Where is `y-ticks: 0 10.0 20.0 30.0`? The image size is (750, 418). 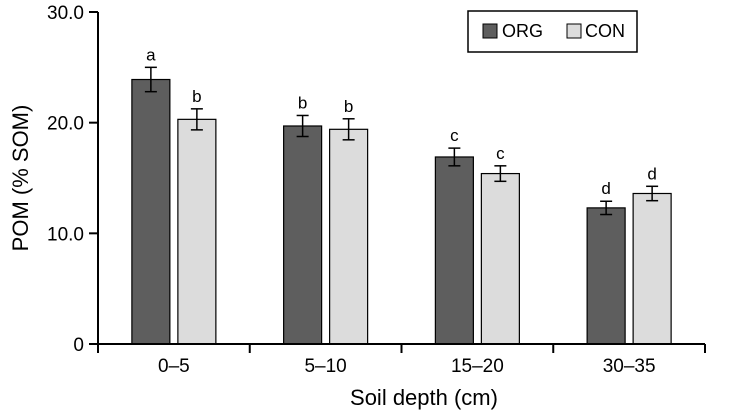
y-ticks: 0 10.0 20.0 30.0 is located at coordinates (72, 179).